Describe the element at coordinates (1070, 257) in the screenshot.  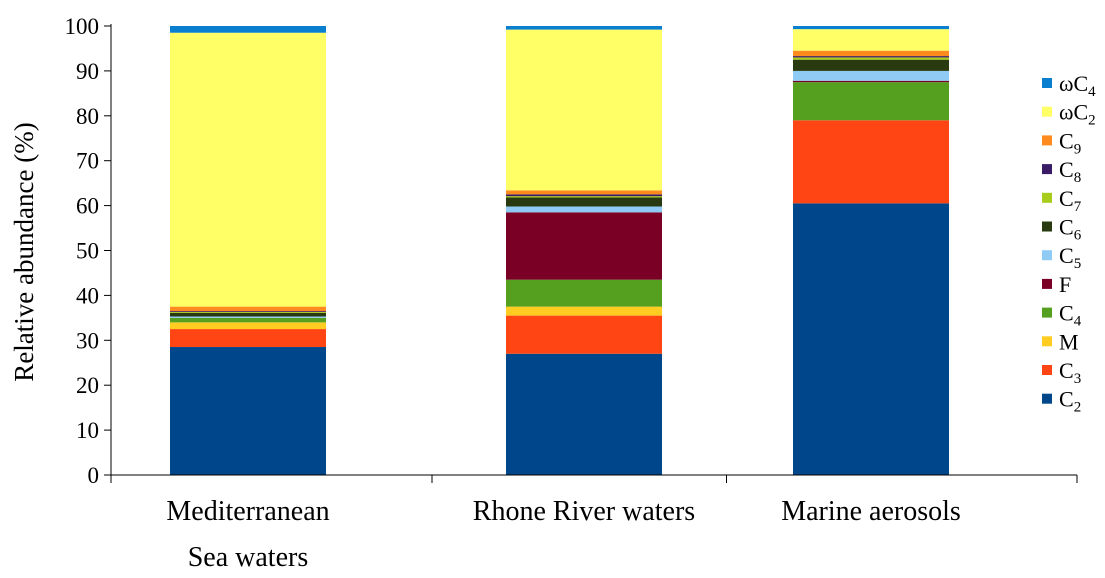
I see `legend-label: C5` at that location.